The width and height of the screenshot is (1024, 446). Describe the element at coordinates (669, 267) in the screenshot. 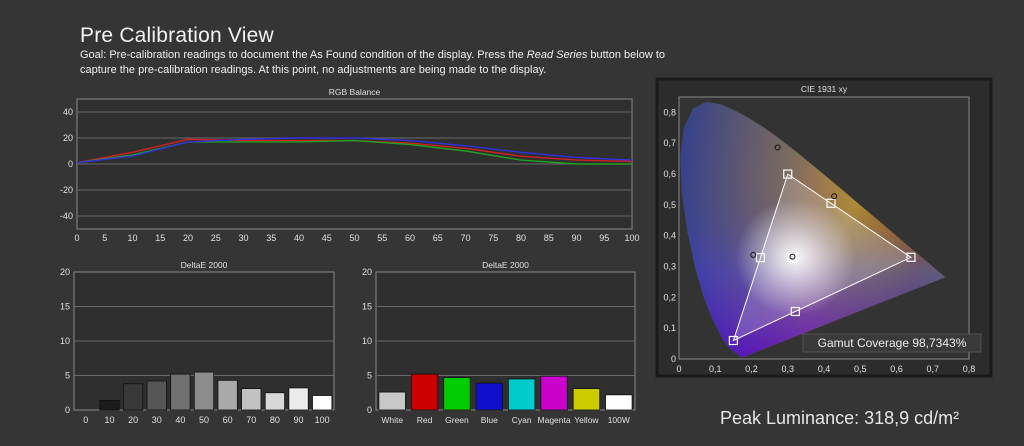

I see `cie-ytick-label: 0,3` at that location.